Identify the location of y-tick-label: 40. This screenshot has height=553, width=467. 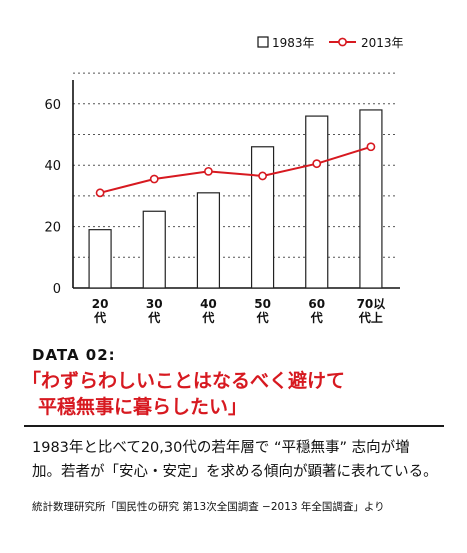
(52, 166).